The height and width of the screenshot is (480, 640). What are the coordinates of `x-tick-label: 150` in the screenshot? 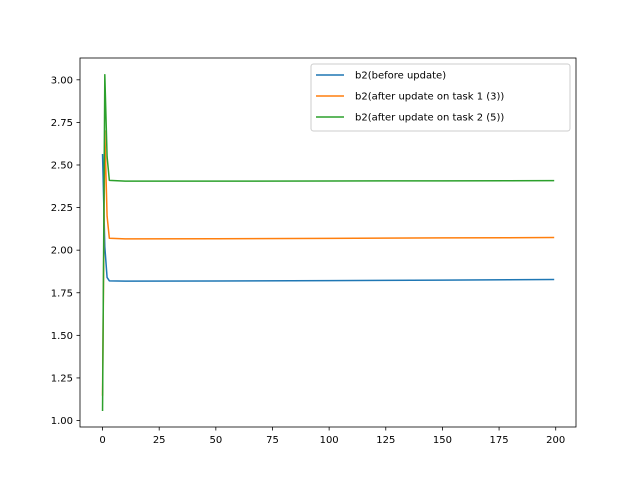 It's located at (442, 440).